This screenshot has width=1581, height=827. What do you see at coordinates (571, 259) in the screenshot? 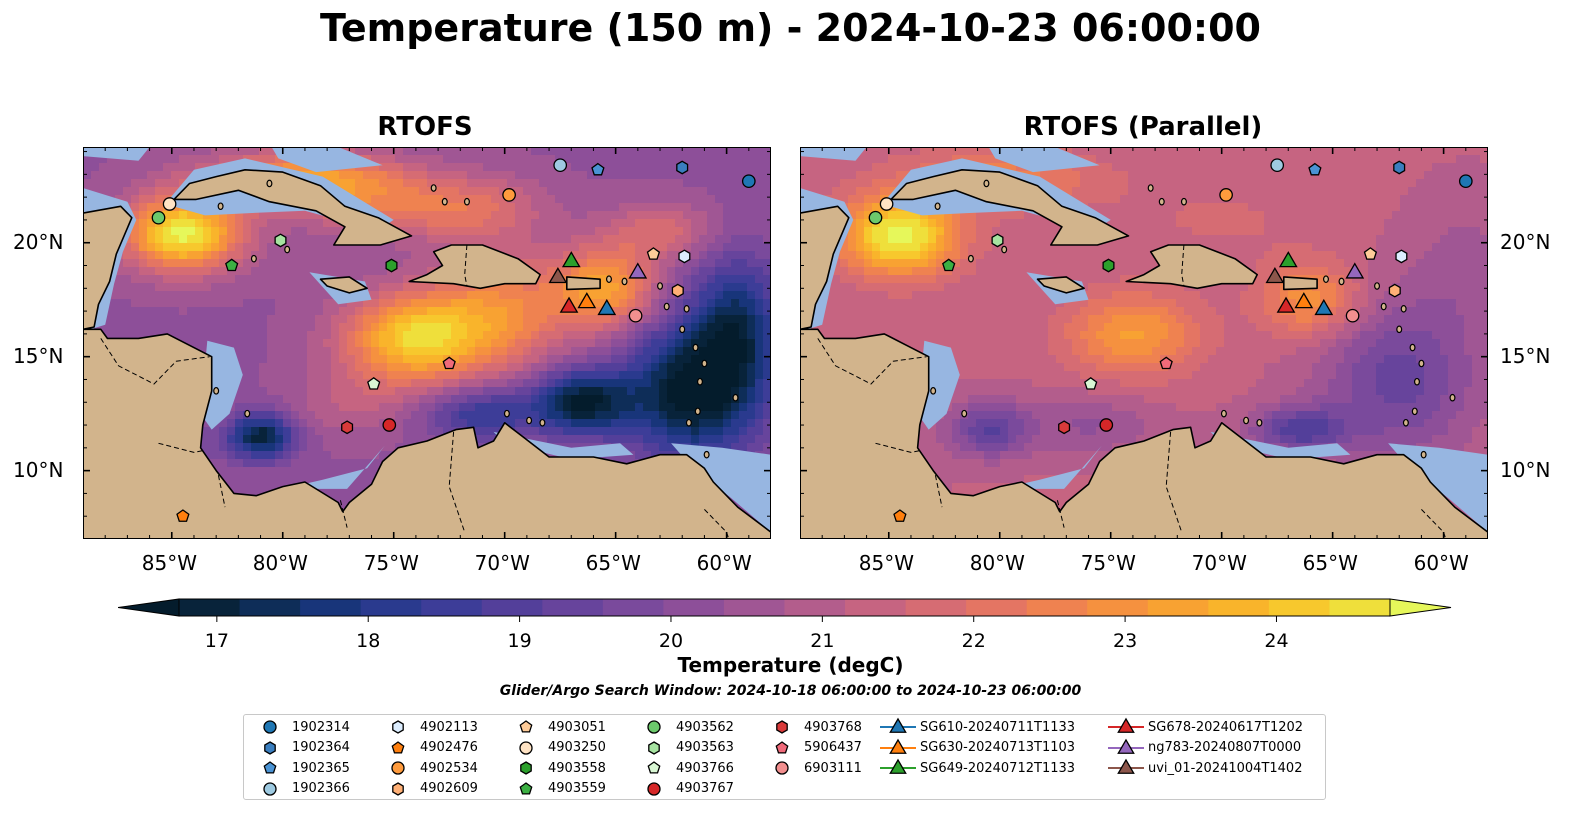
I see `obs-marker-SG649-20240712T1133` at bounding box center [571, 259].